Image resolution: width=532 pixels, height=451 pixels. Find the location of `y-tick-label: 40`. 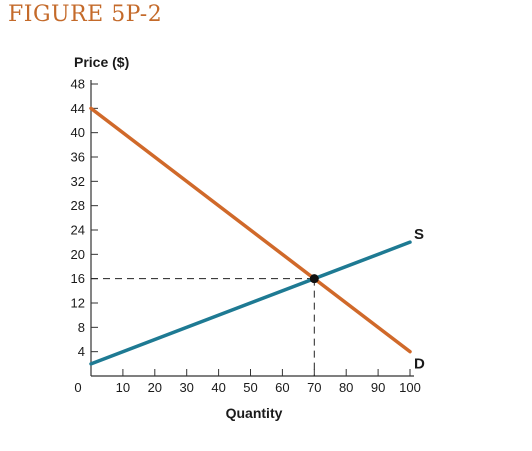

y-tick-label: 40 is located at coordinates (78, 132).